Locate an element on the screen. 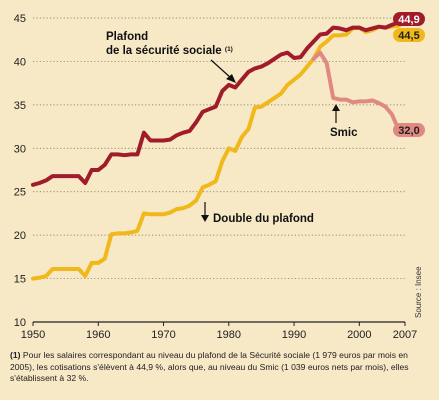 This screenshot has height=400, width=439. y-tick-label: 25 is located at coordinates (20, 193).